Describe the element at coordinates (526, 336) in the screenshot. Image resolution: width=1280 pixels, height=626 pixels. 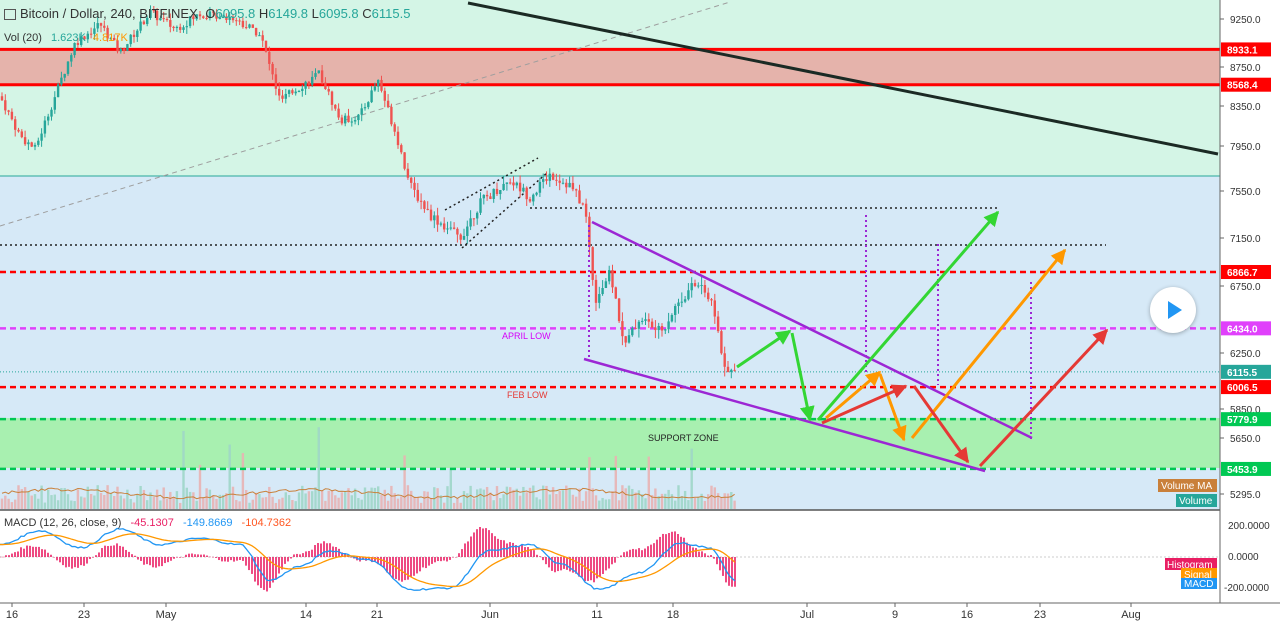
I see `april-low-label: APRIL LOW` at that location.